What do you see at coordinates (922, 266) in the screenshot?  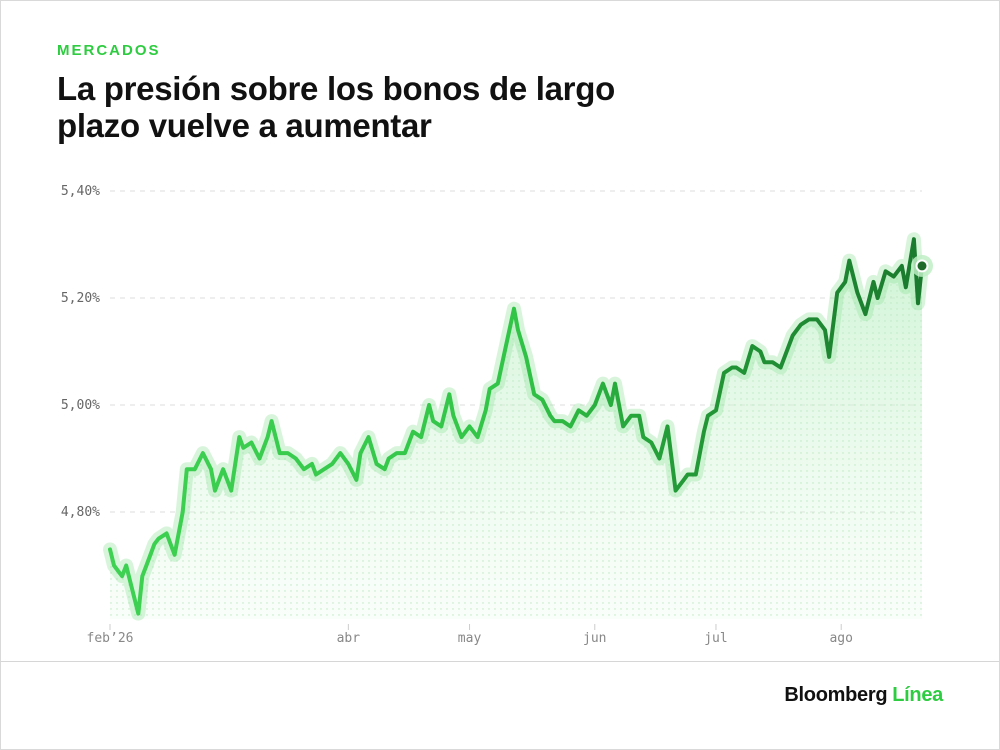 I see `last-value-marker` at bounding box center [922, 266].